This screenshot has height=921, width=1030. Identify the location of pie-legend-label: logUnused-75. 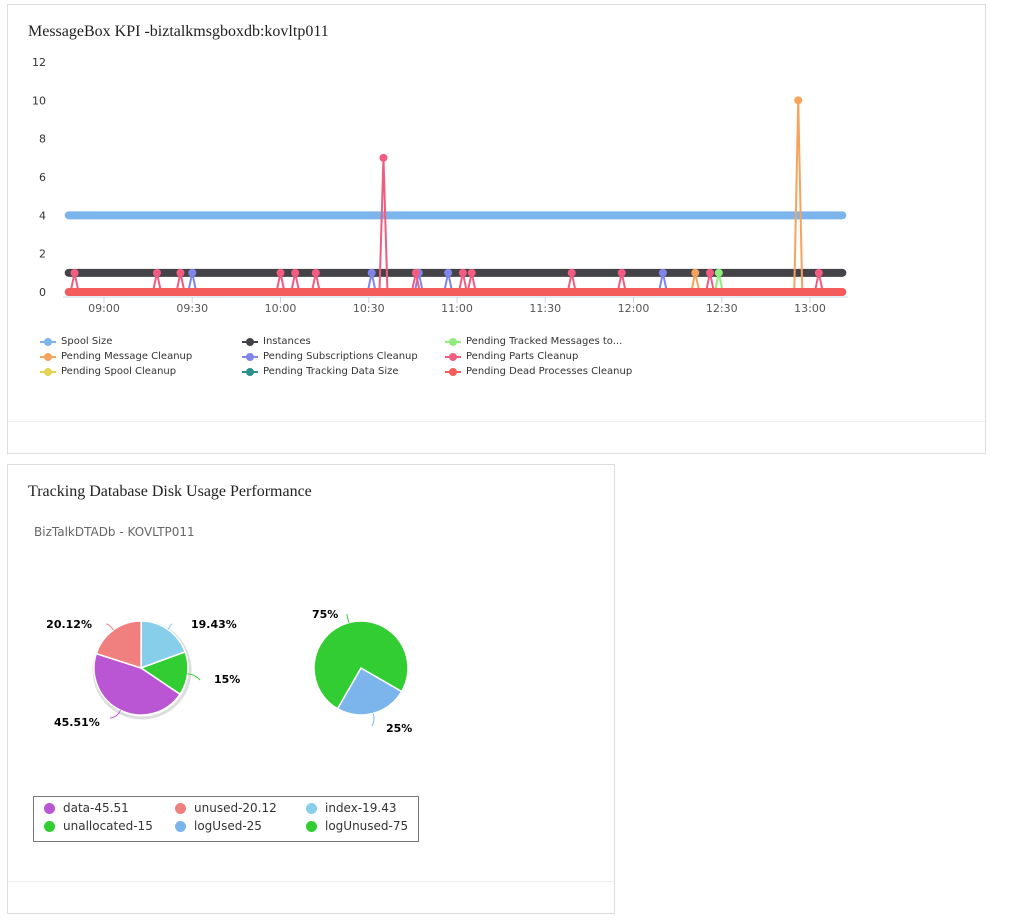
(367, 826).